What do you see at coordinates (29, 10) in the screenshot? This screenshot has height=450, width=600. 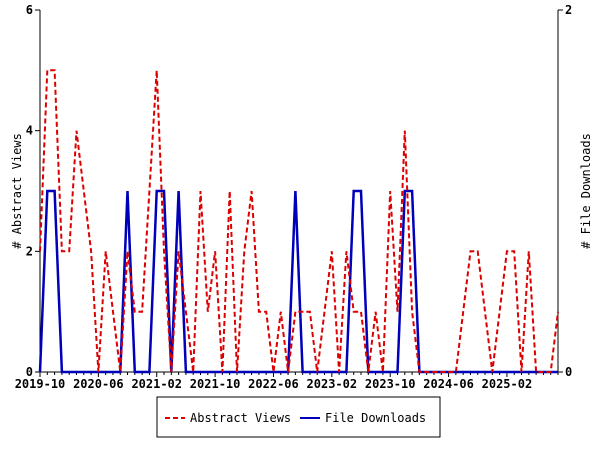 I see `y-tick-label: 6` at bounding box center [29, 10].